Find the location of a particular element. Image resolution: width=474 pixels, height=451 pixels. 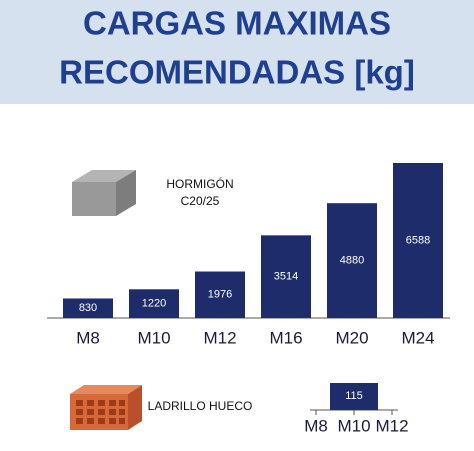

brick-icon is located at coordinates (106, 407).